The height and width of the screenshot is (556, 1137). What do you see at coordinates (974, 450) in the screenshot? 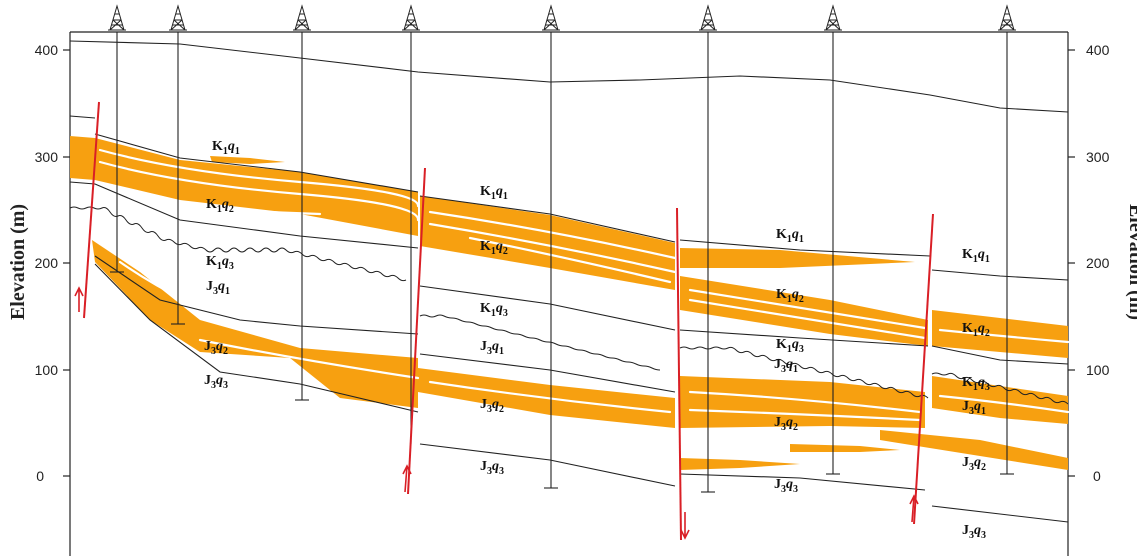
I see `sand-j3q2-block4` at bounding box center [974, 450].